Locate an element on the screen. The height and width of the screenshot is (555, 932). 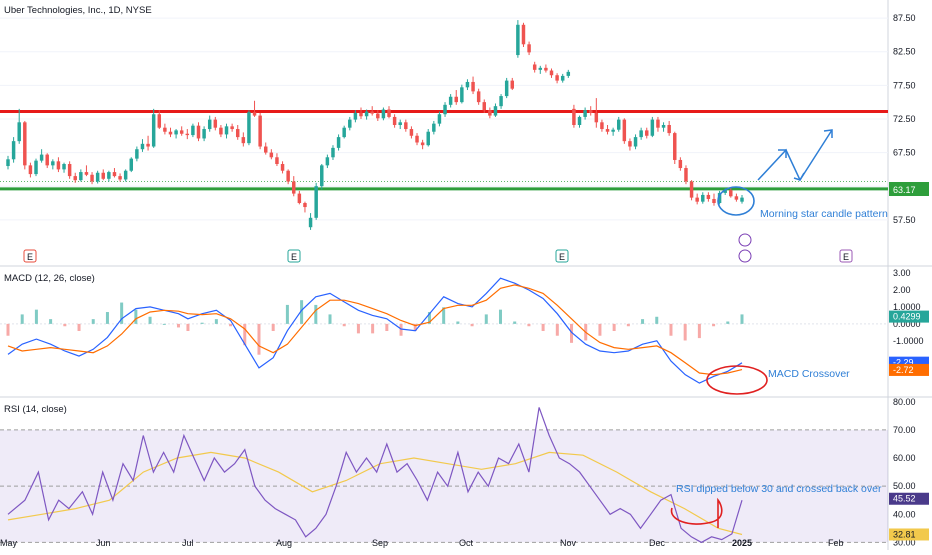
rsi-value-label: 45.52 is located at coordinates (904, 499).